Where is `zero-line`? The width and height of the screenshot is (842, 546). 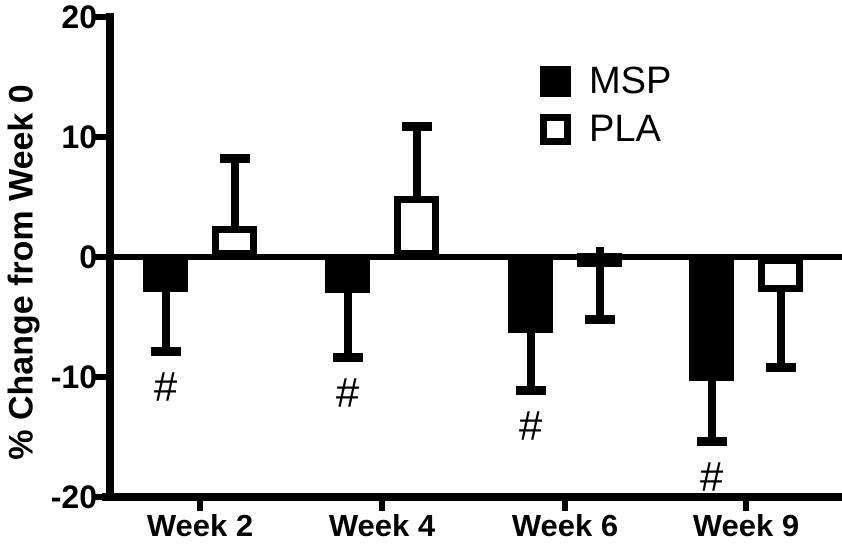 zero-line is located at coordinates (474, 257).